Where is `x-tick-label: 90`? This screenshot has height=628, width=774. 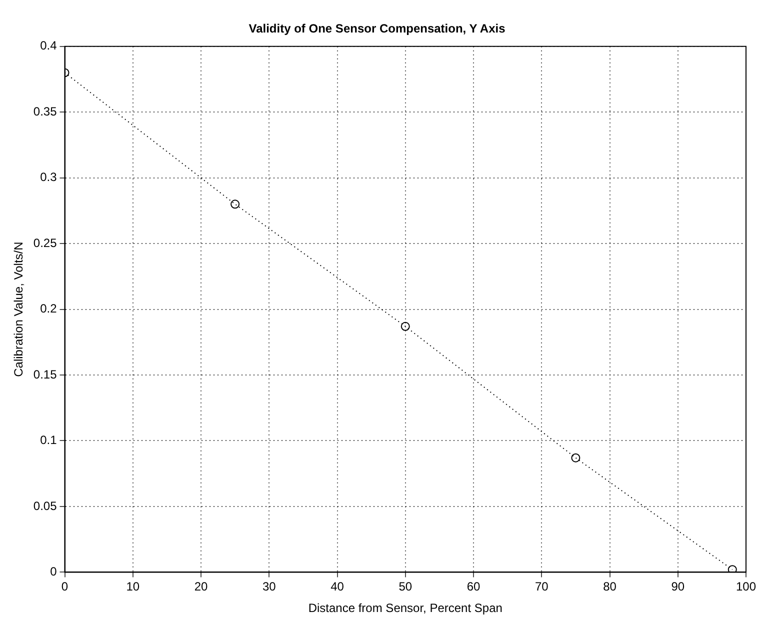 x-tick-label: 90 is located at coordinates (678, 587).